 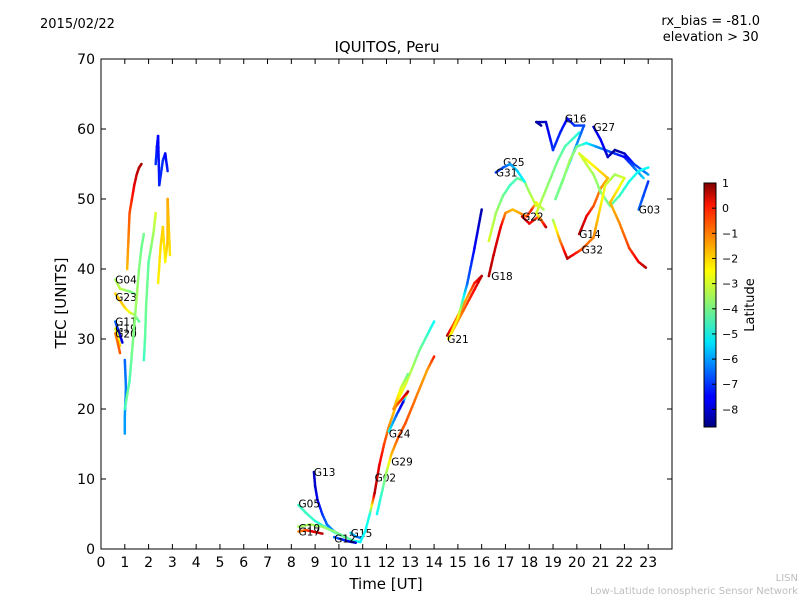 I want to click on x-tick-label: 2, so click(x=148, y=563).